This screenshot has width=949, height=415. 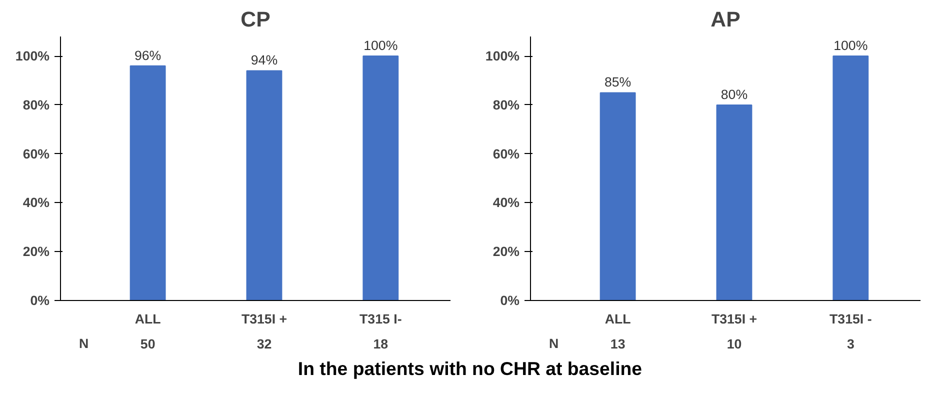 I want to click on text: 13, so click(x=618, y=344).